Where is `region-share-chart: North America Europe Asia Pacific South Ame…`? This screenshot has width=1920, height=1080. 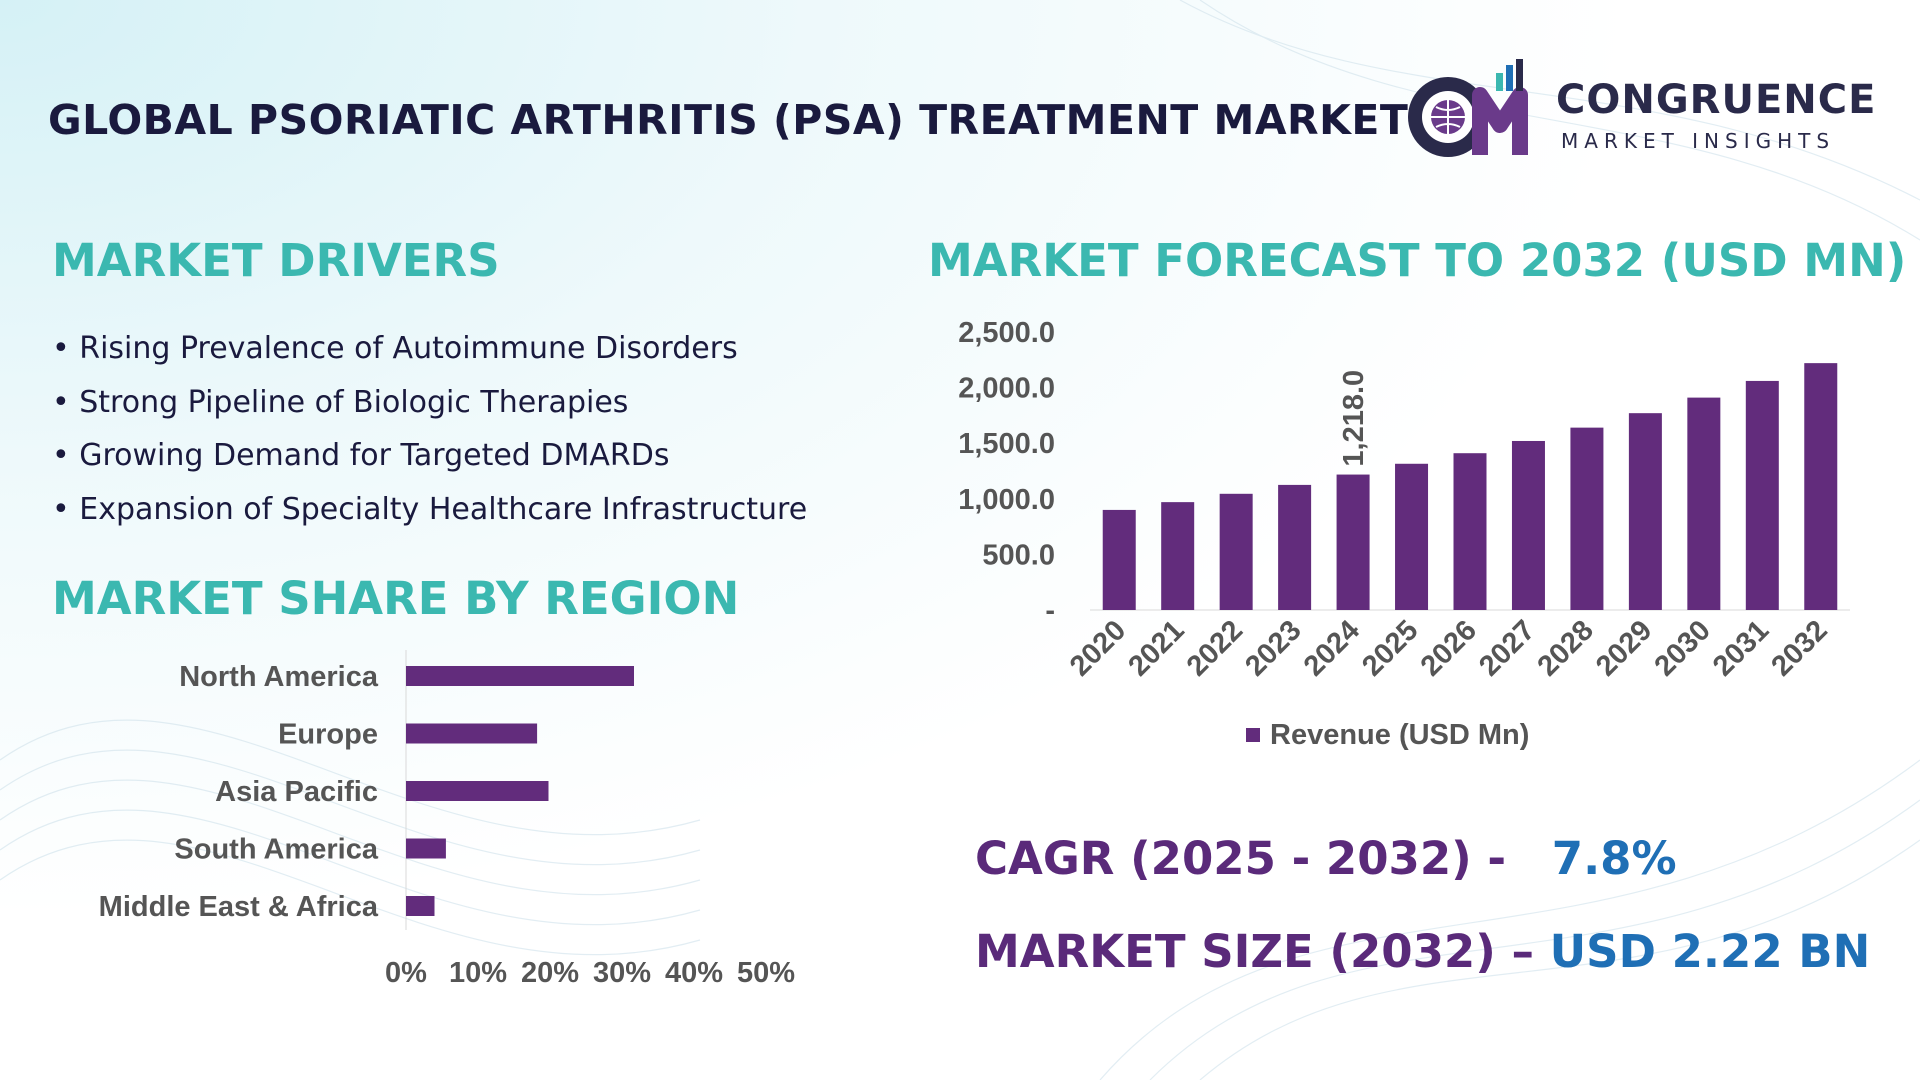
region-share-chart: North America Europe Asia Pacific South Ame… is located at coordinates (447, 819).